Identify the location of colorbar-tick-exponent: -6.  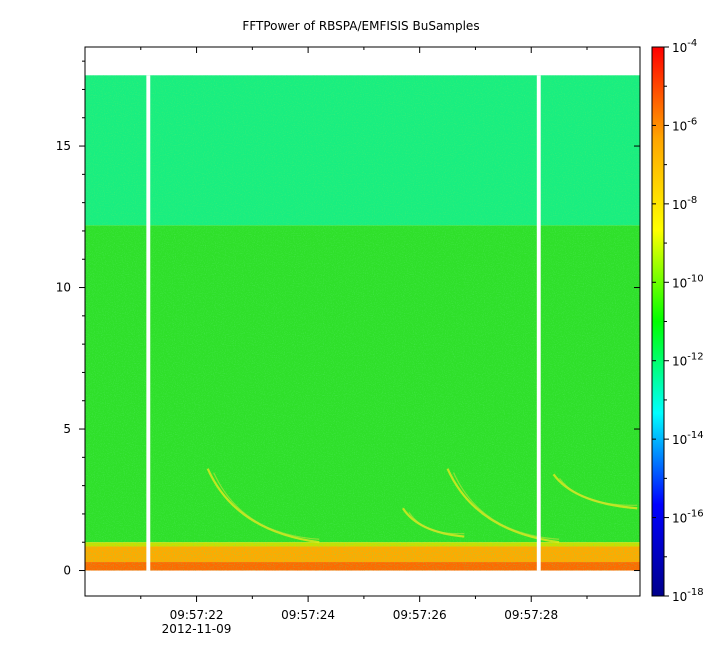
(692, 121).